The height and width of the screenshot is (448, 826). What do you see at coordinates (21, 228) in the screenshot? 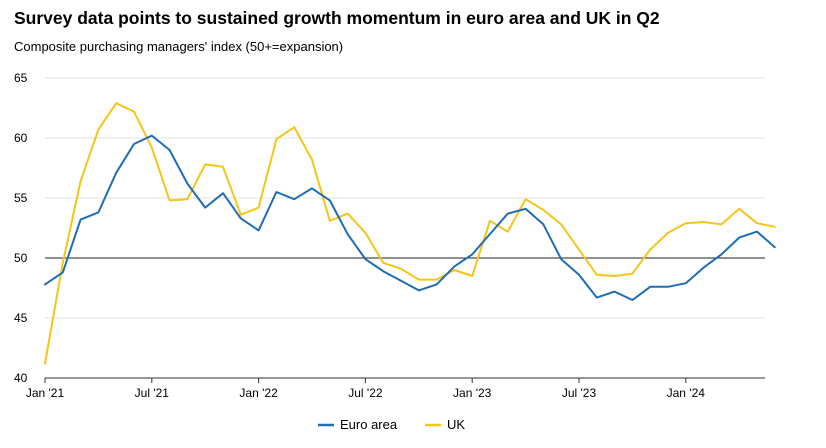
I see `y-axis-tick-labels: 40 45 50 55 60 65` at bounding box center [21, 228].